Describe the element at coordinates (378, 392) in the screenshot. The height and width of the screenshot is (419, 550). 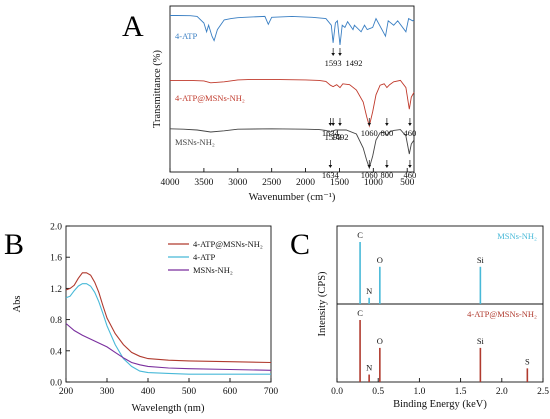
I see `eds-x-tick-label: 0.5` at that location.